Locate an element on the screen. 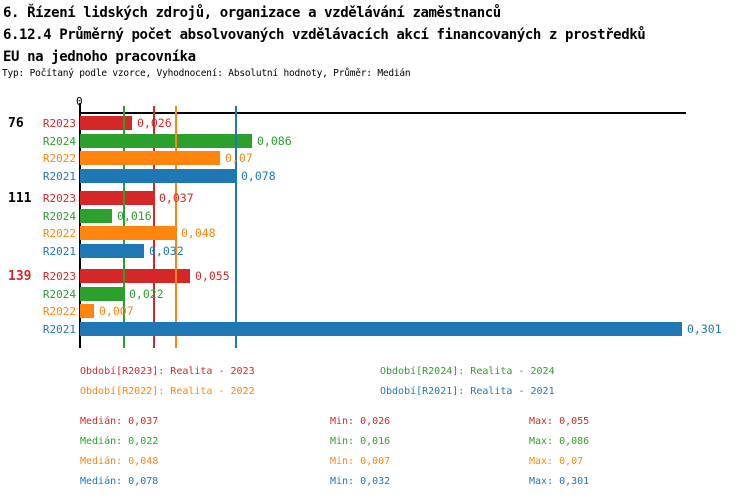 This screenshot has height=498, width=750. bar-value-label: 0,07 is located at coordinates (239, 158).